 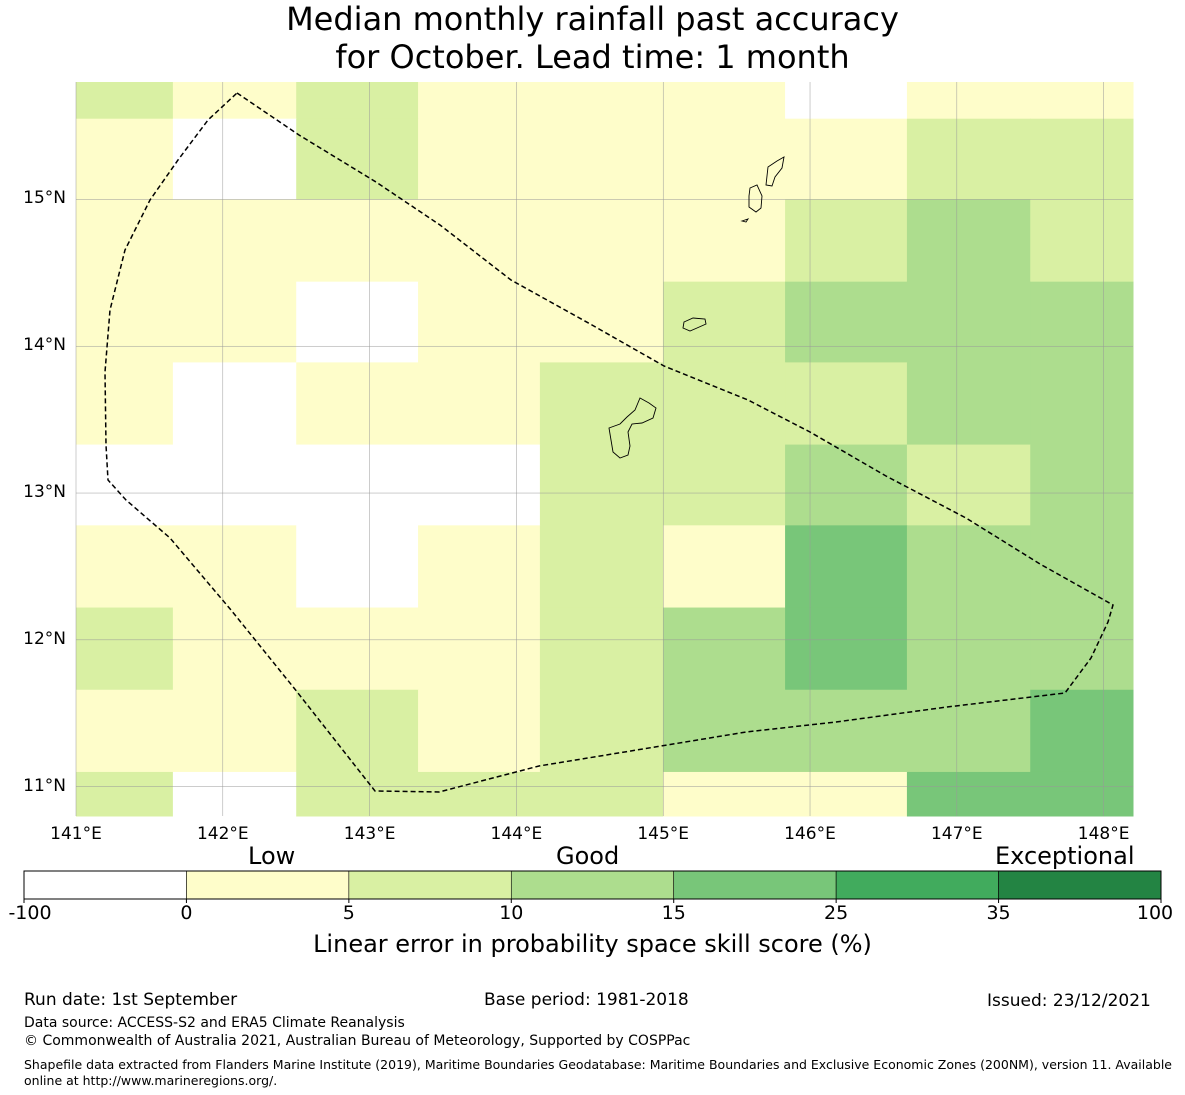 I want to click on title-line-2: for October. Lead time: 1 month, so click(x=592, y=57).